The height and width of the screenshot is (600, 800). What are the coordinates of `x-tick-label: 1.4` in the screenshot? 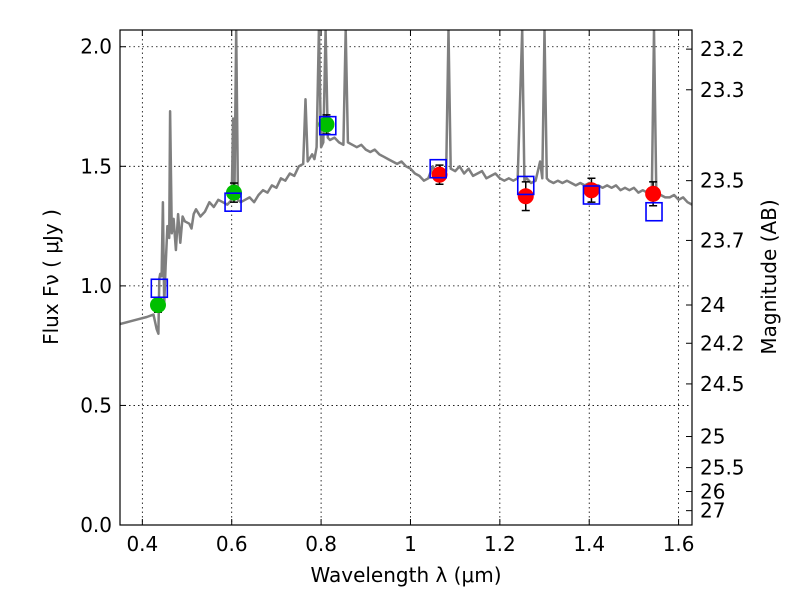 It's located at (589, 544).